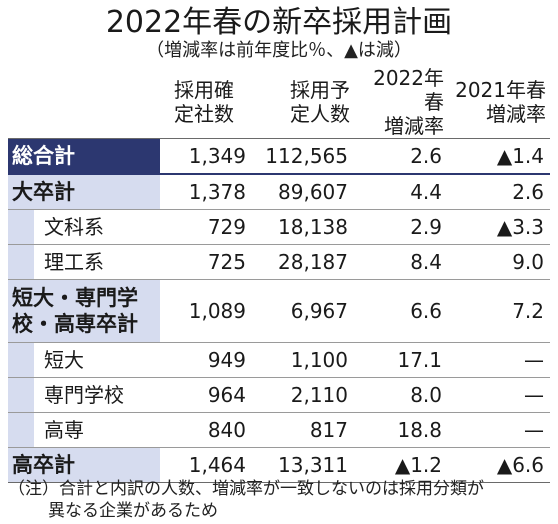  Describe the element at coordinates (401, 430) in the screenshot. I see `cell-2022-change: 18.8` at that location.